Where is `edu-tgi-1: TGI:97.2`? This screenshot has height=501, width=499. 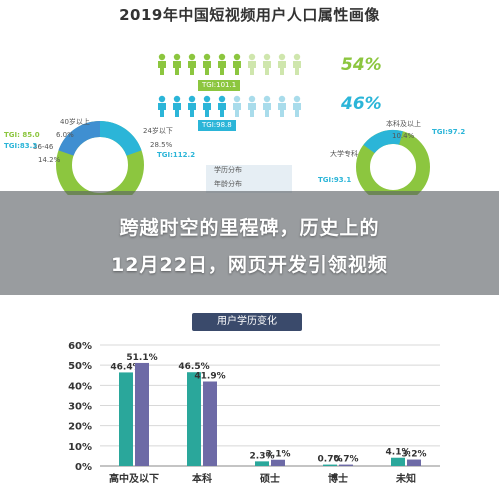
edu-tgi-1: TGI:97.2 is located at coordinates (449, 132).